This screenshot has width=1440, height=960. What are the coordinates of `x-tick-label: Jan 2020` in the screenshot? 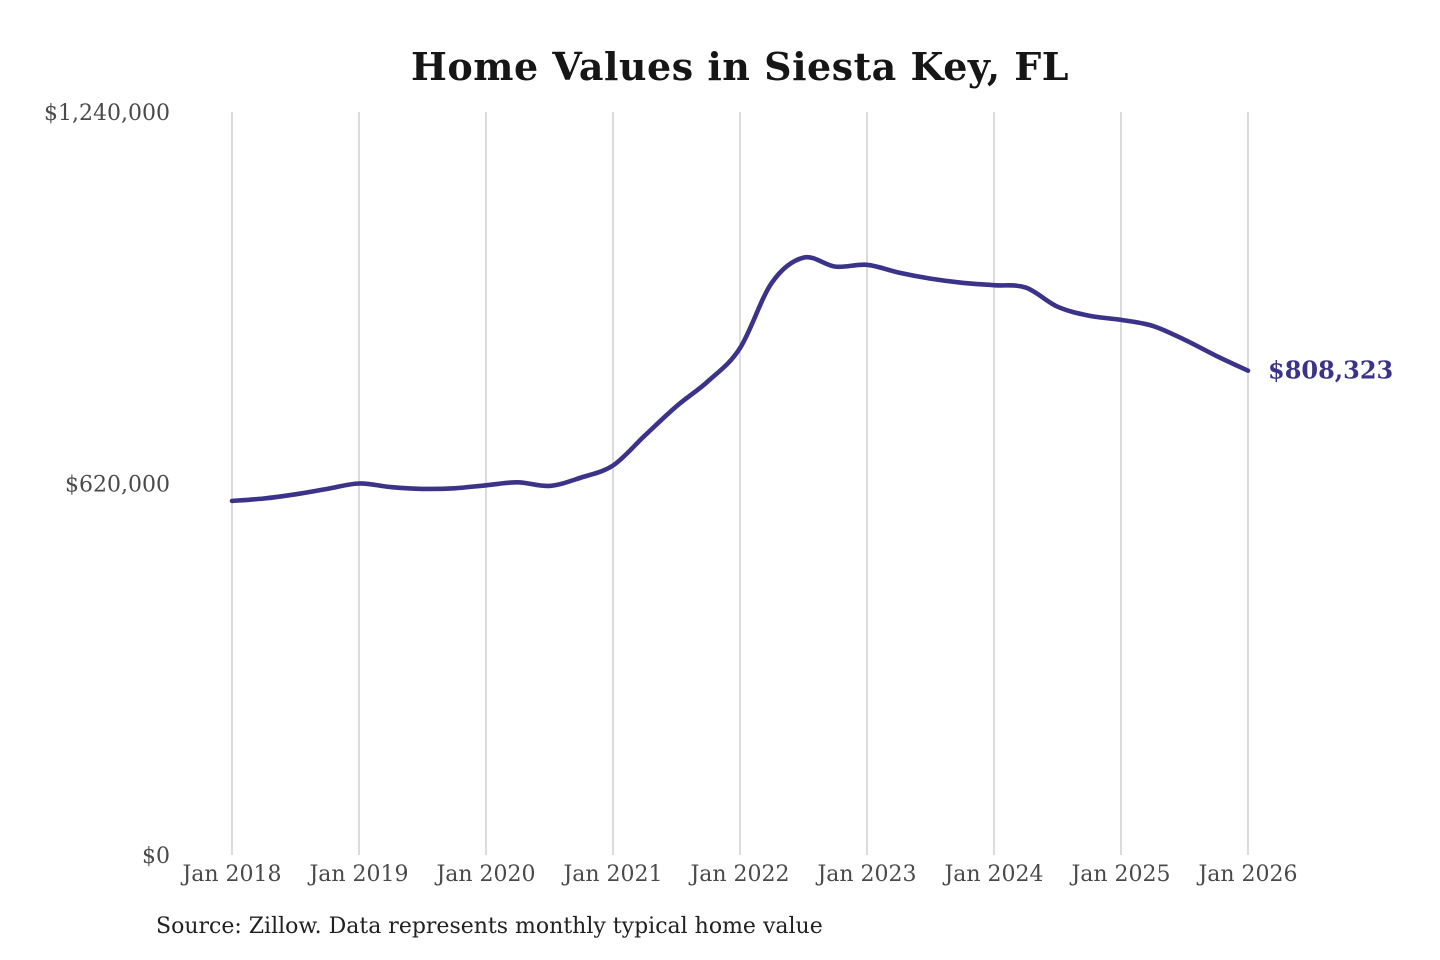 It's located at (484, 874).